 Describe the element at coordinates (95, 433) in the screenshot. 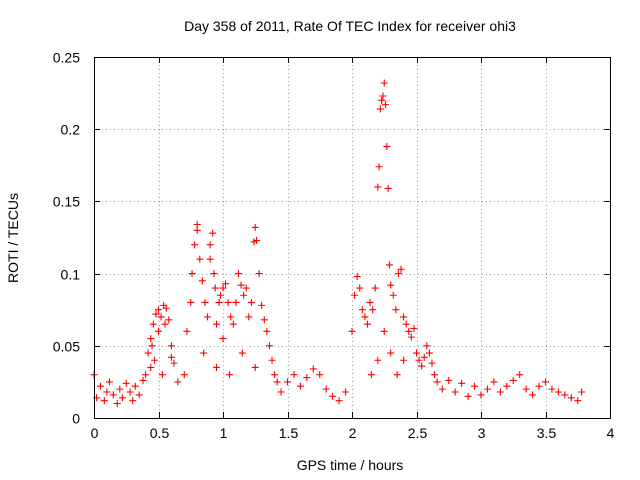

I see `x-tick-label: 0` at that location.